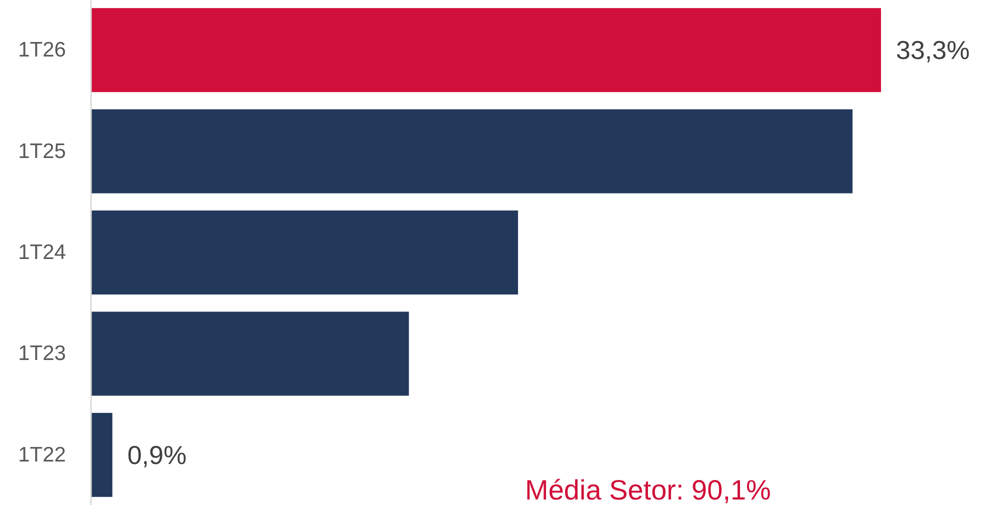  I want to click on data-label: 0,9%, so click(157, 455).